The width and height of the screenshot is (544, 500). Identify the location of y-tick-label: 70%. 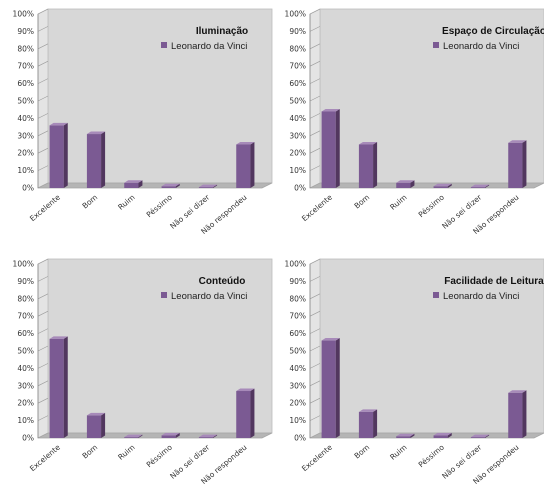
(297, 66).